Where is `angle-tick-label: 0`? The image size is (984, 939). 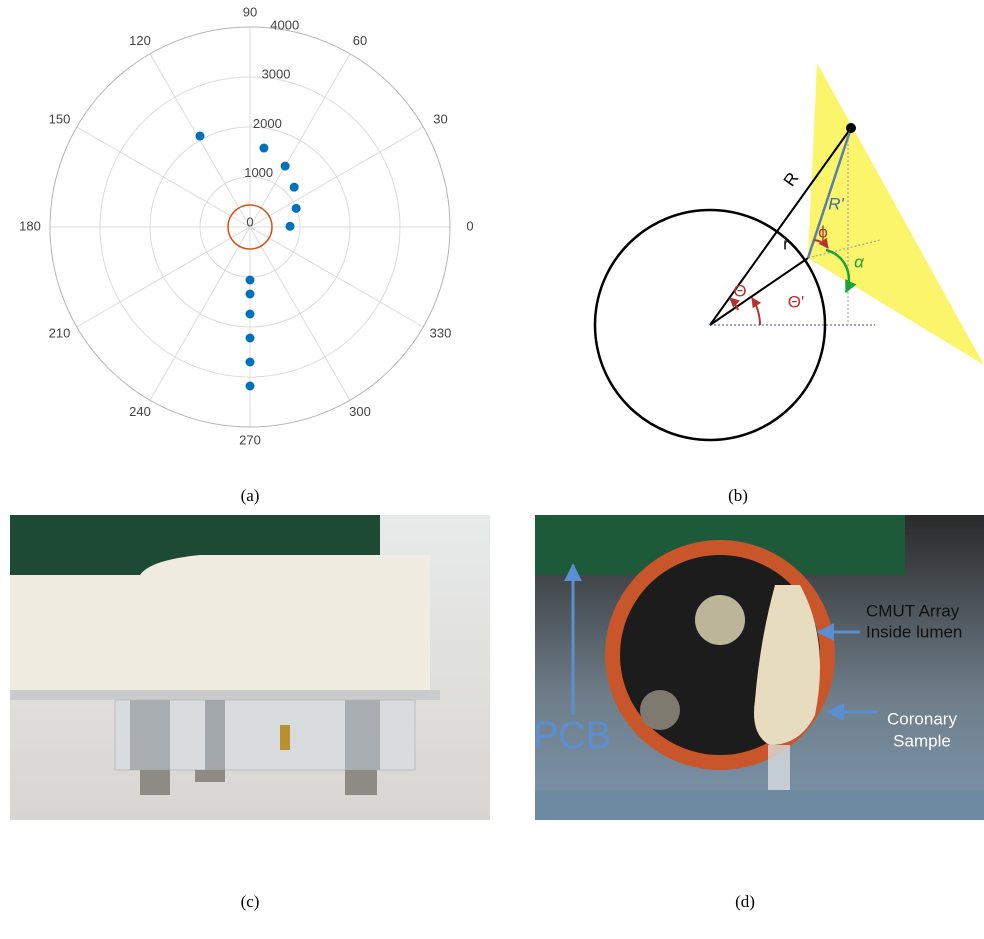
angle-tick-label: 0 is located at coordinates (469, 225).